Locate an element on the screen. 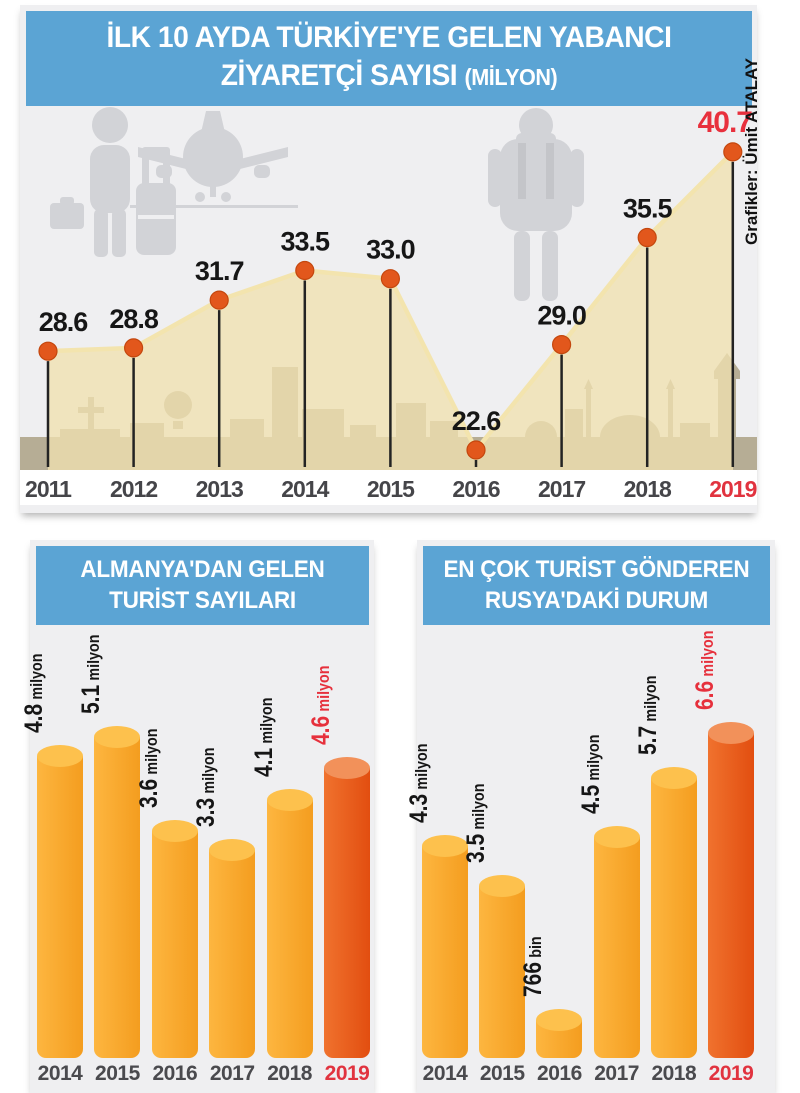  visitors-title-line1: İLK 10 AYDA TÜRKİYE'YE GELEN YABANCI is located at coordinates (389, 37).